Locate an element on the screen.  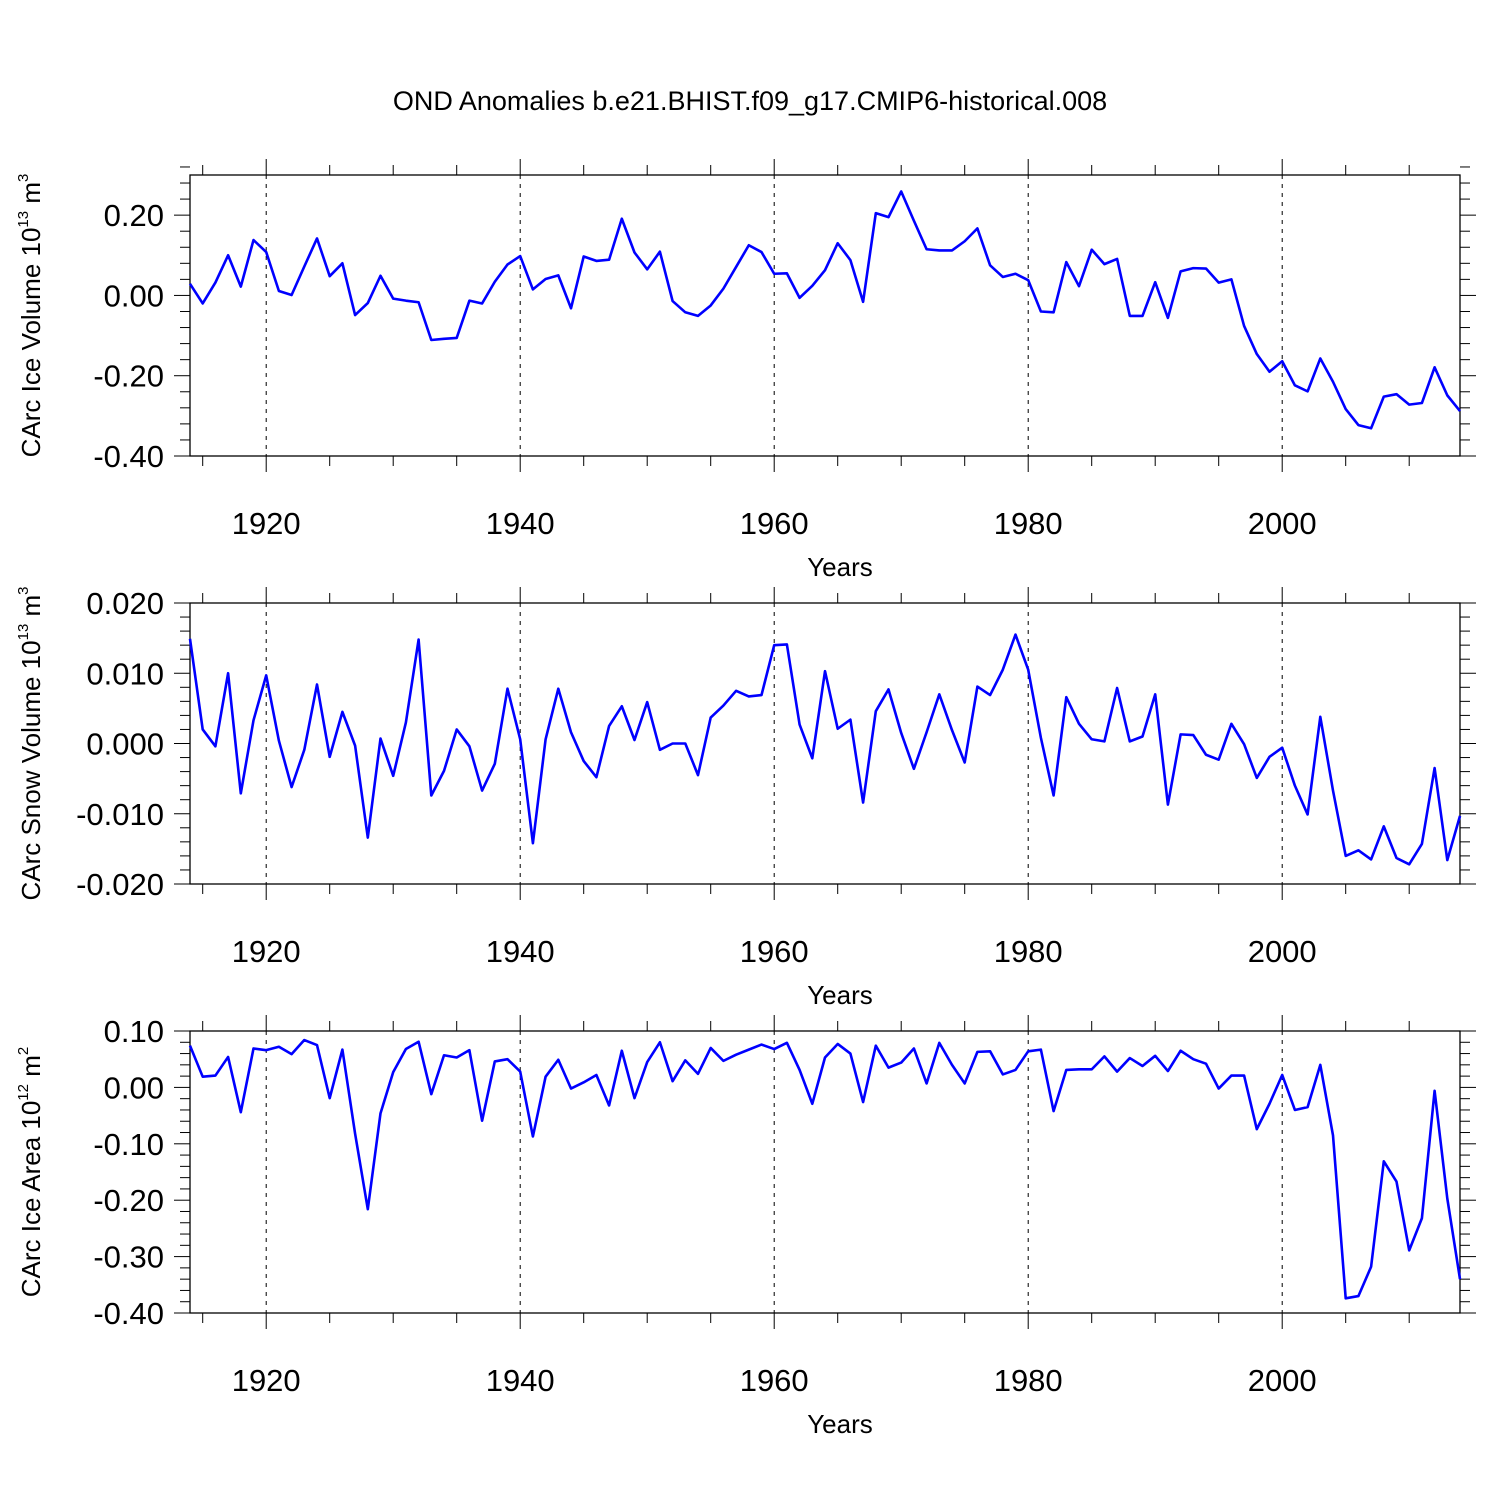
series-line-ice-volume is located at coordinates (825, 310).